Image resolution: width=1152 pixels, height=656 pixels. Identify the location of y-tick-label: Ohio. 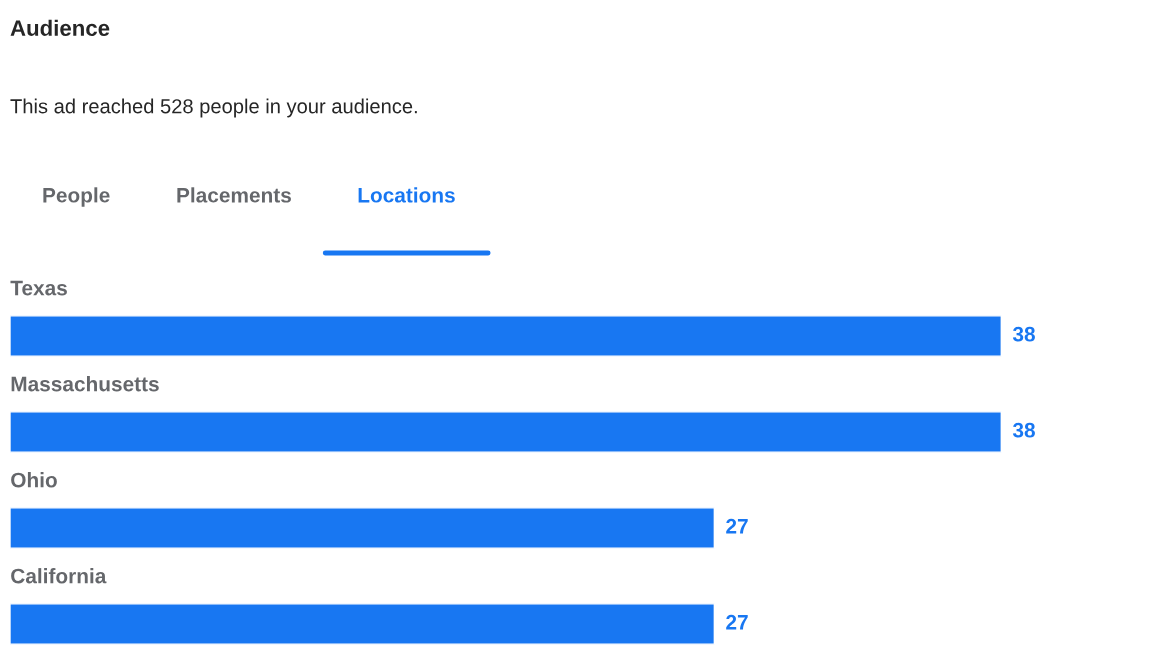
(34, 480).